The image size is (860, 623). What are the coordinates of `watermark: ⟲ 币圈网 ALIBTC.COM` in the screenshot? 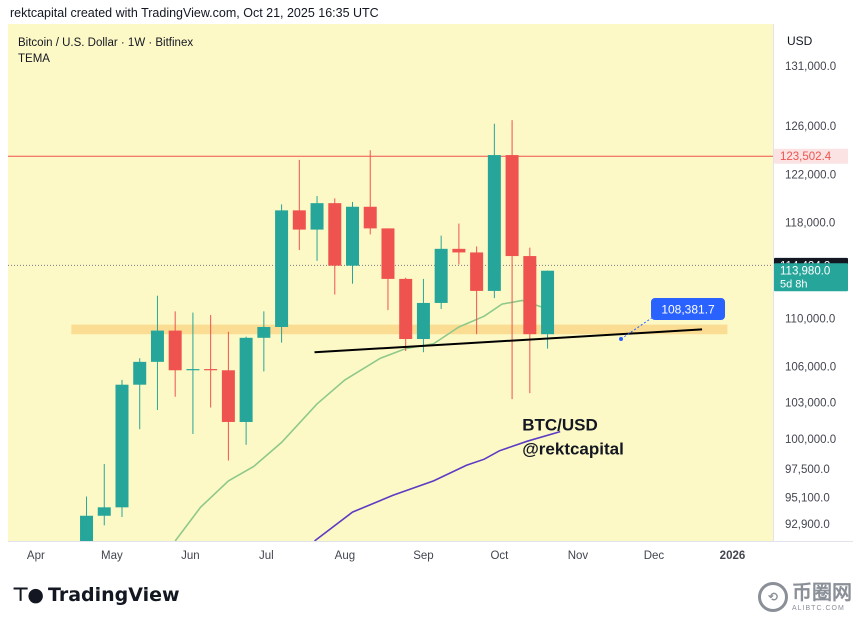 It's located at (805, 597).